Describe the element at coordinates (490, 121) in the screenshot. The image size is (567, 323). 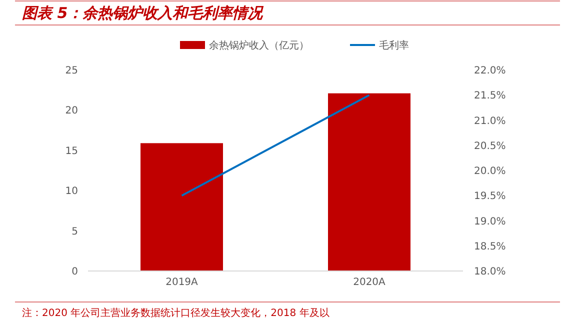
I see `y2-tick-label: 21.0%` at that location.